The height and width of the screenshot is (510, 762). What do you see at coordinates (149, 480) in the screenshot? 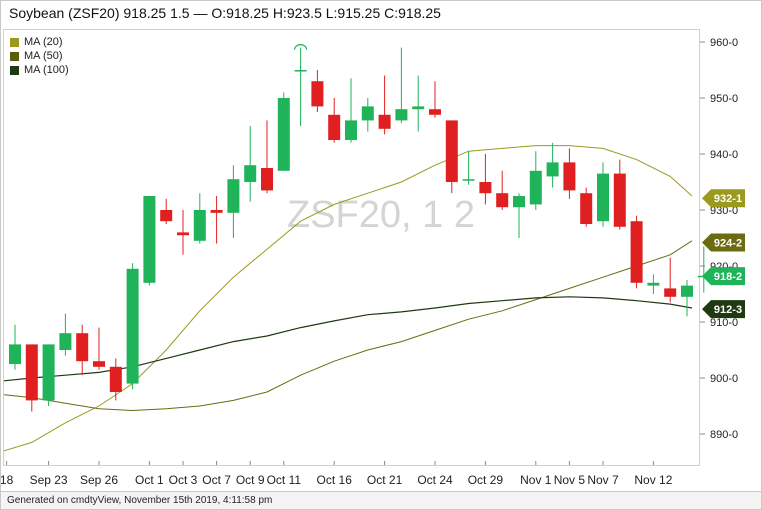
I see `x-tick-label: Oct 1` at bounding box center [149, 480].